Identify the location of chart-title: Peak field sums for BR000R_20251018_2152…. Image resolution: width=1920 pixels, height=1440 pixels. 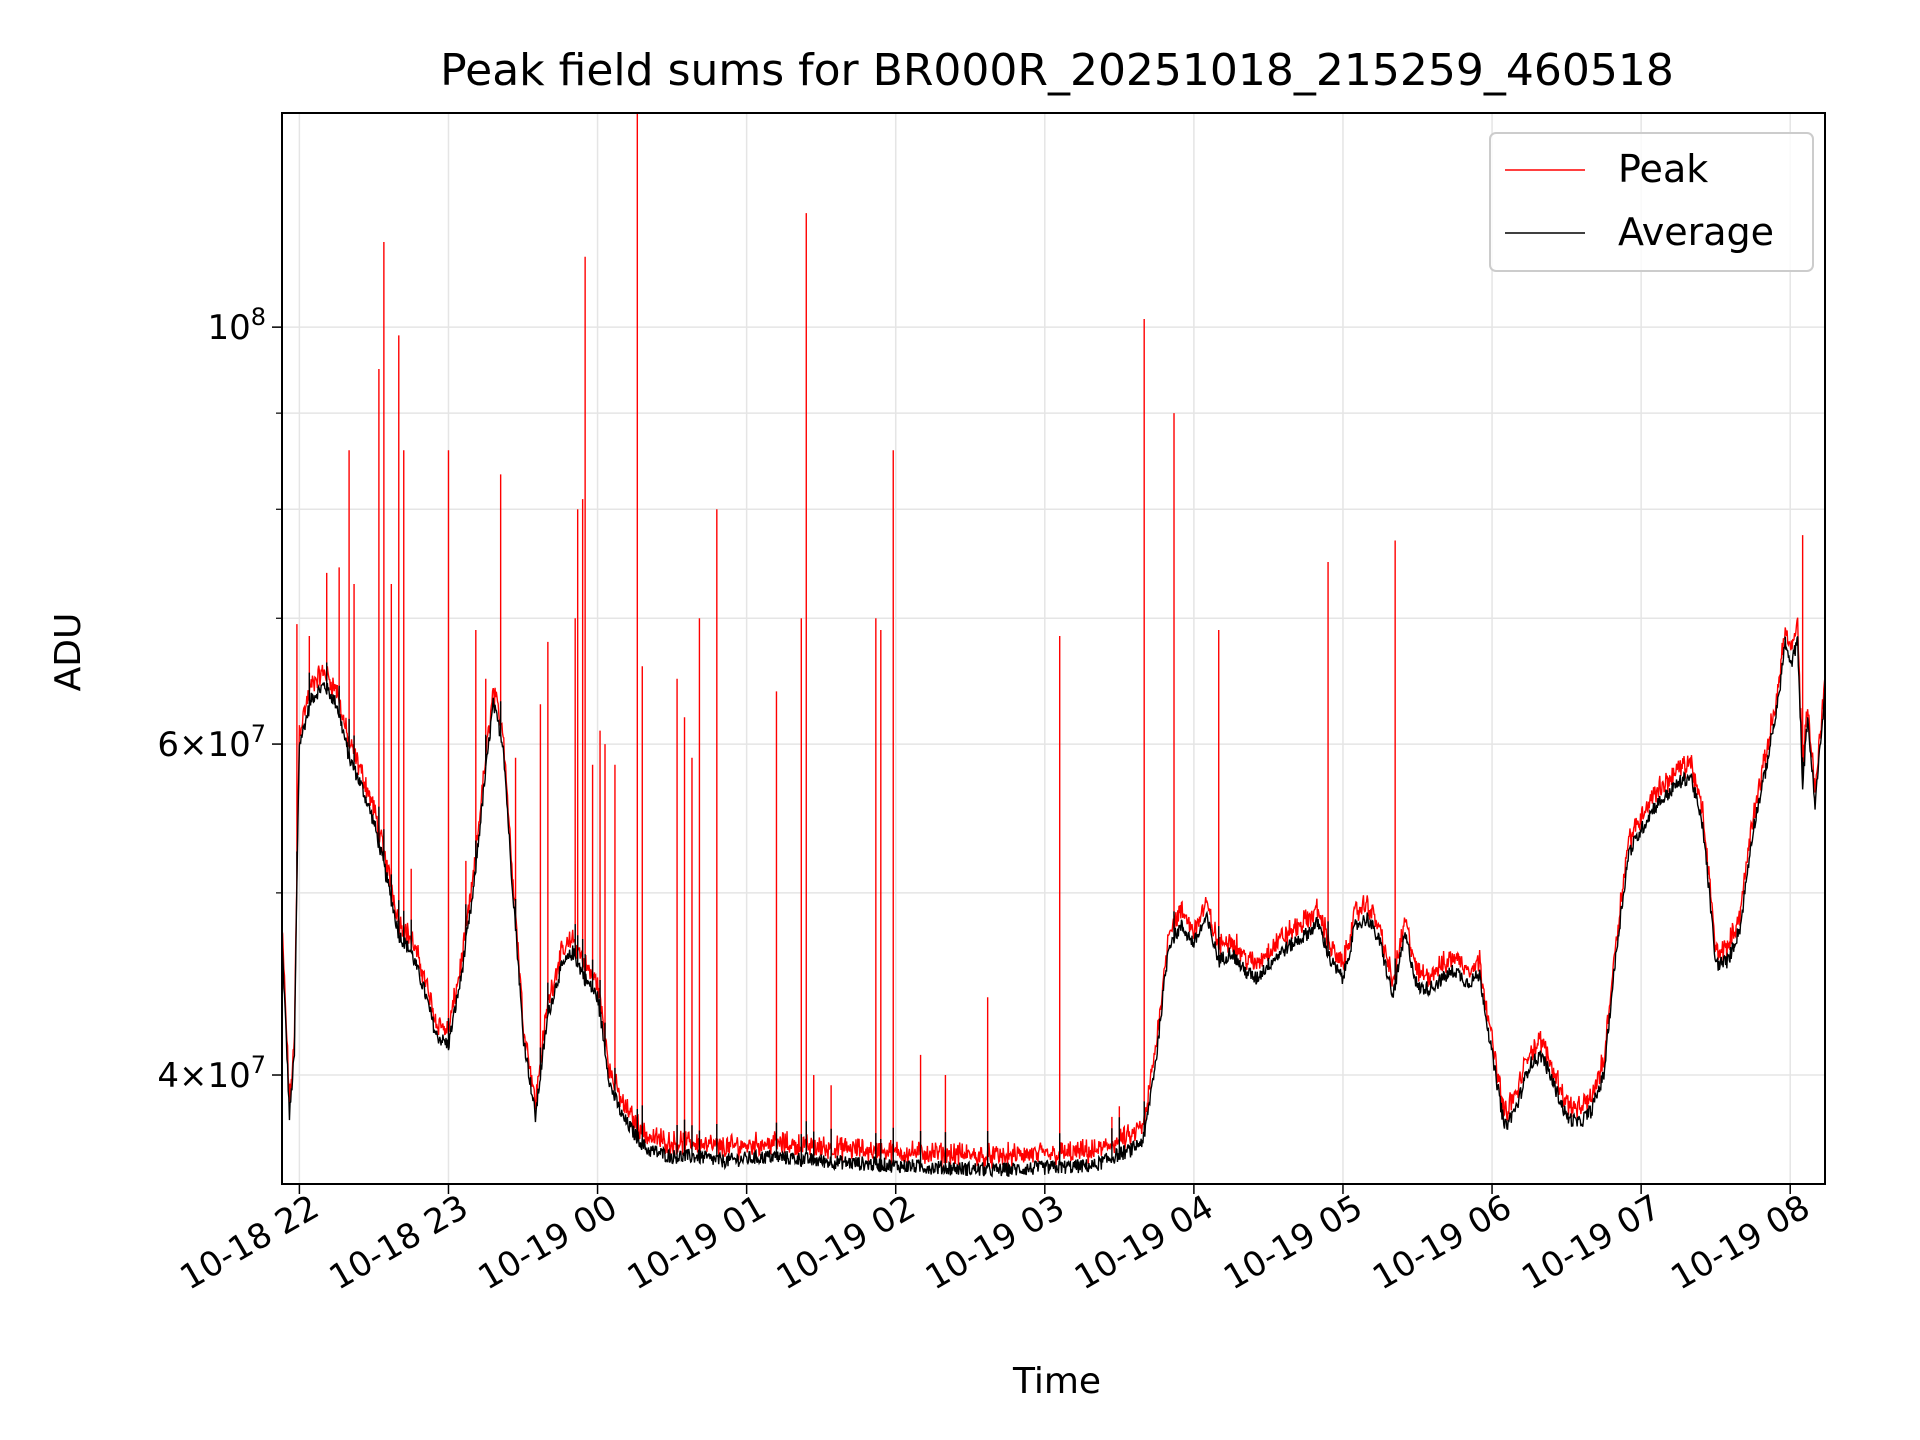
(1057, 70).